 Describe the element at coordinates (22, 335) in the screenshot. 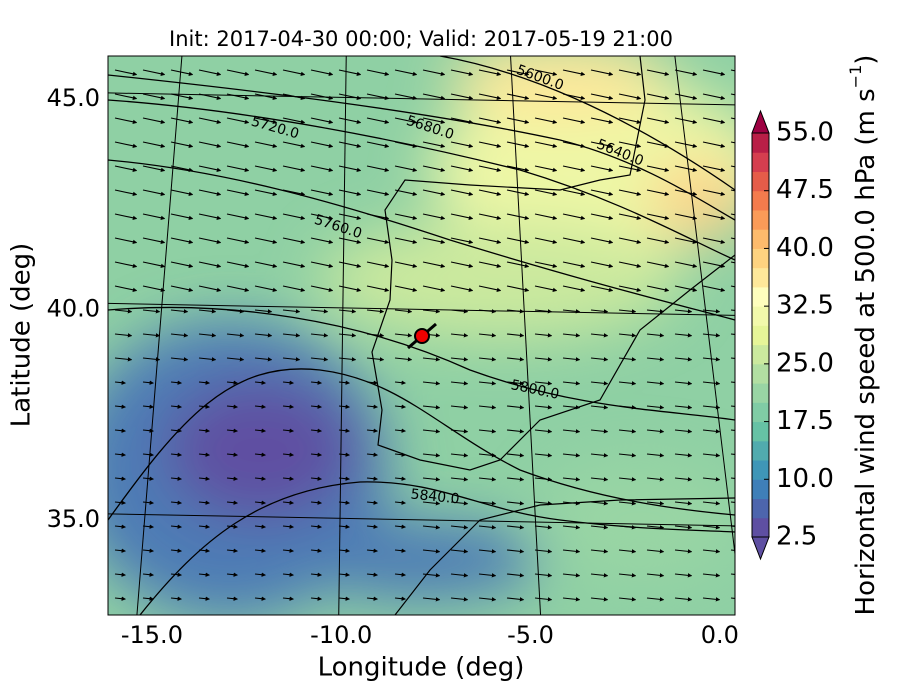

I see `y-axis-label: Latitude (deg)` at that location.